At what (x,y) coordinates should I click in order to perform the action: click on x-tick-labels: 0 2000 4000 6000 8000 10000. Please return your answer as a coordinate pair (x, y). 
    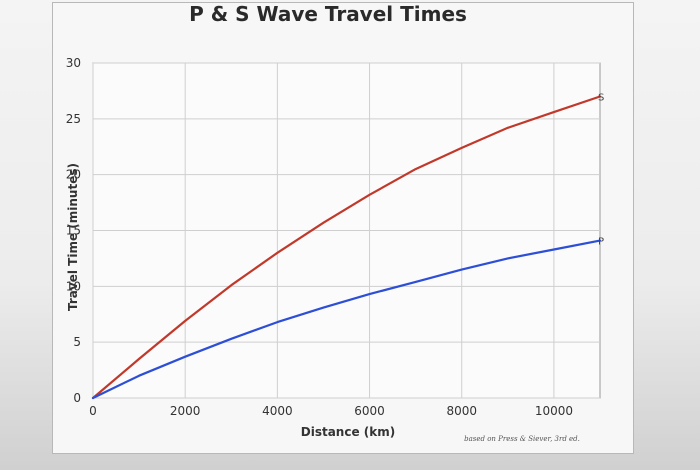
    Looking at the image, I should click on (331, 411).